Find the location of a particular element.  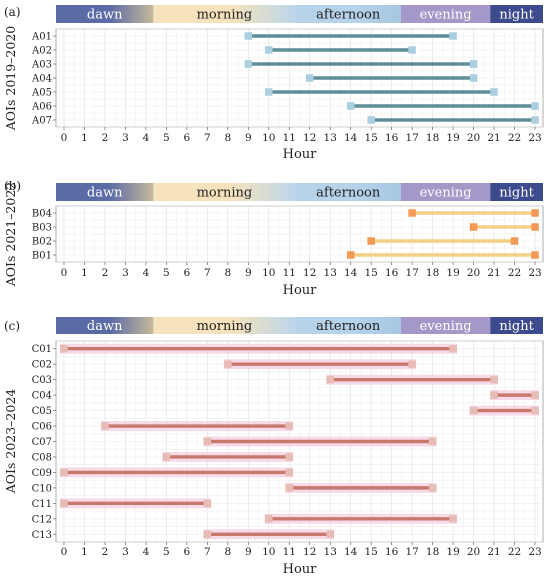

x-tick-label: 4 is located at coordinates (146, 552).